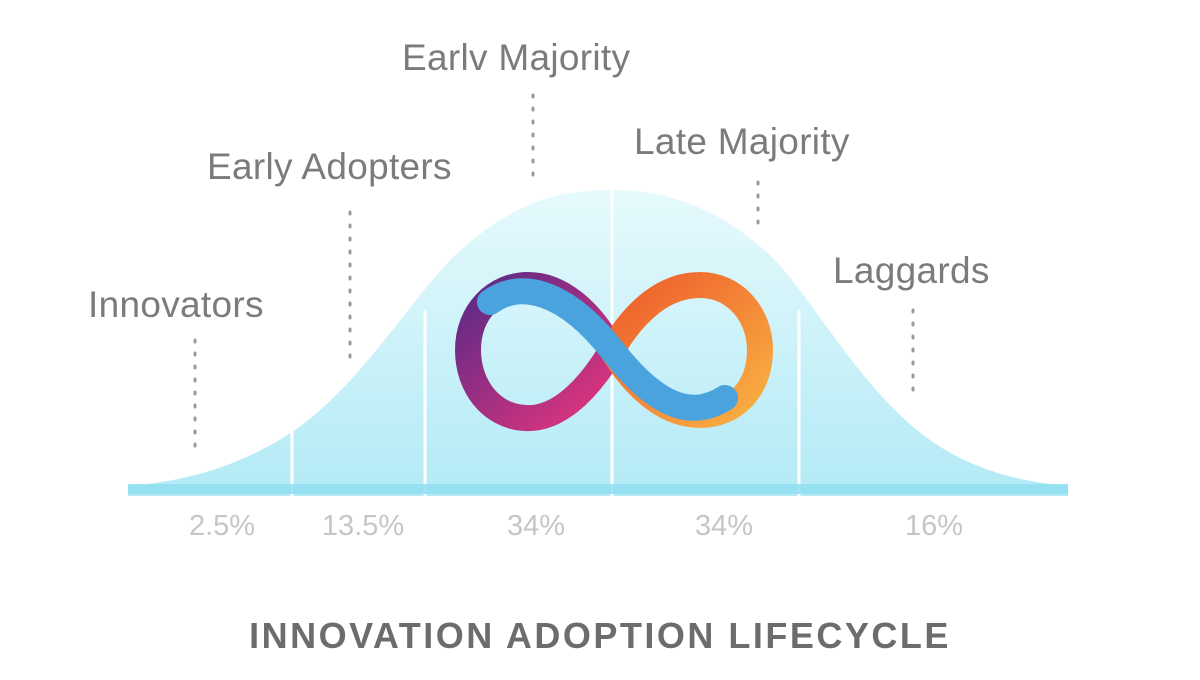 This screenshot has height=680, width=1200. What do you see at coordinates (363, 526) in the screenshot?
I see `segment-percent-early-adopters: 13.5%` at bounding box center [363, 526].